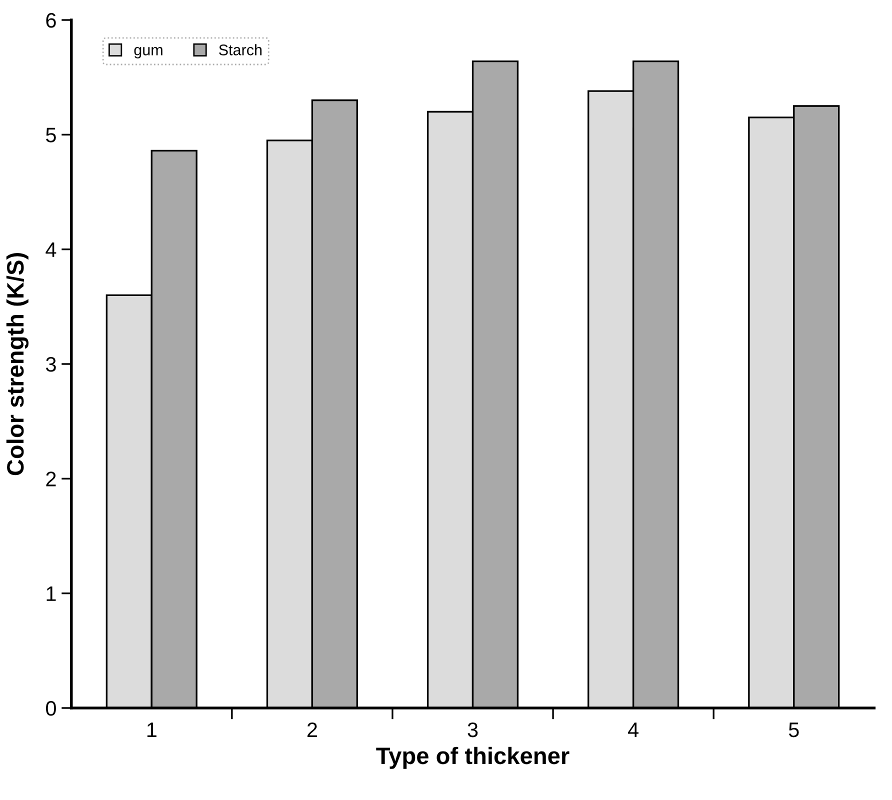 This screenshot has width=892, height=800. I want to click on y-axis-title: Color strength (K/S), so click(17, 364).